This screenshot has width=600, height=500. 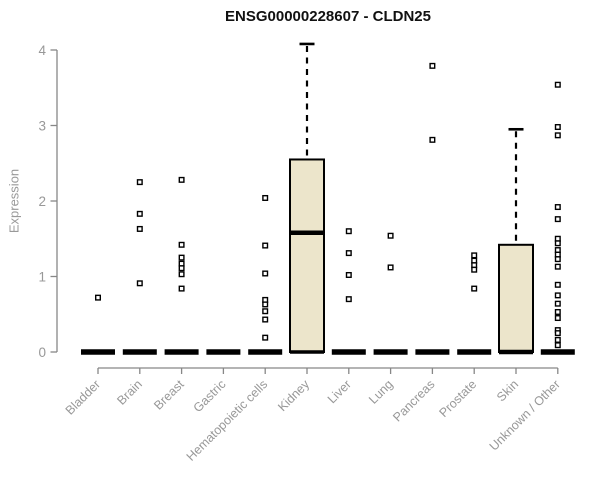 I want to click on x-axis-label: Gastric, so click(x=210, y=396).